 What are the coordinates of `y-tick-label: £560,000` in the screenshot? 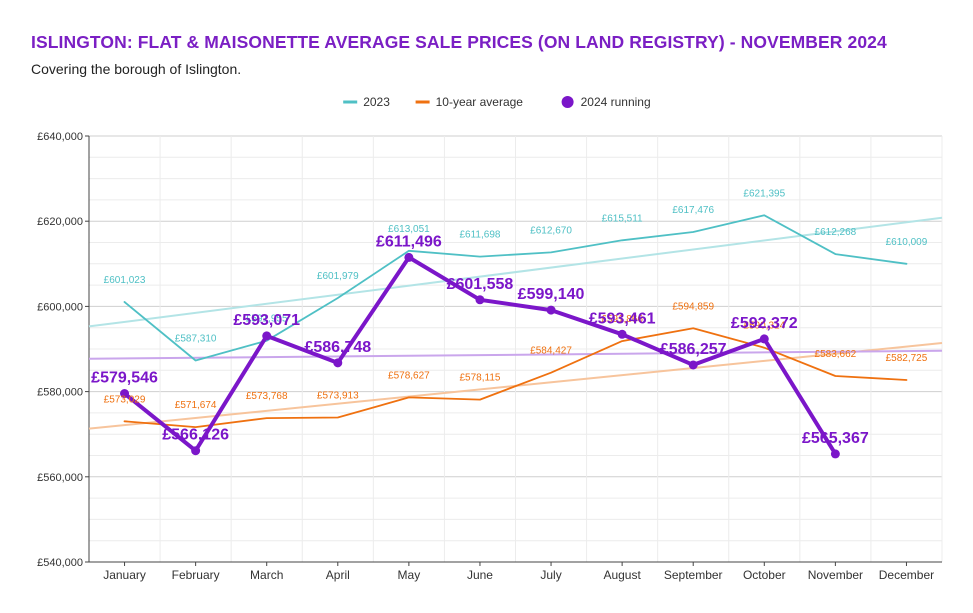 It's located at (60, 478).